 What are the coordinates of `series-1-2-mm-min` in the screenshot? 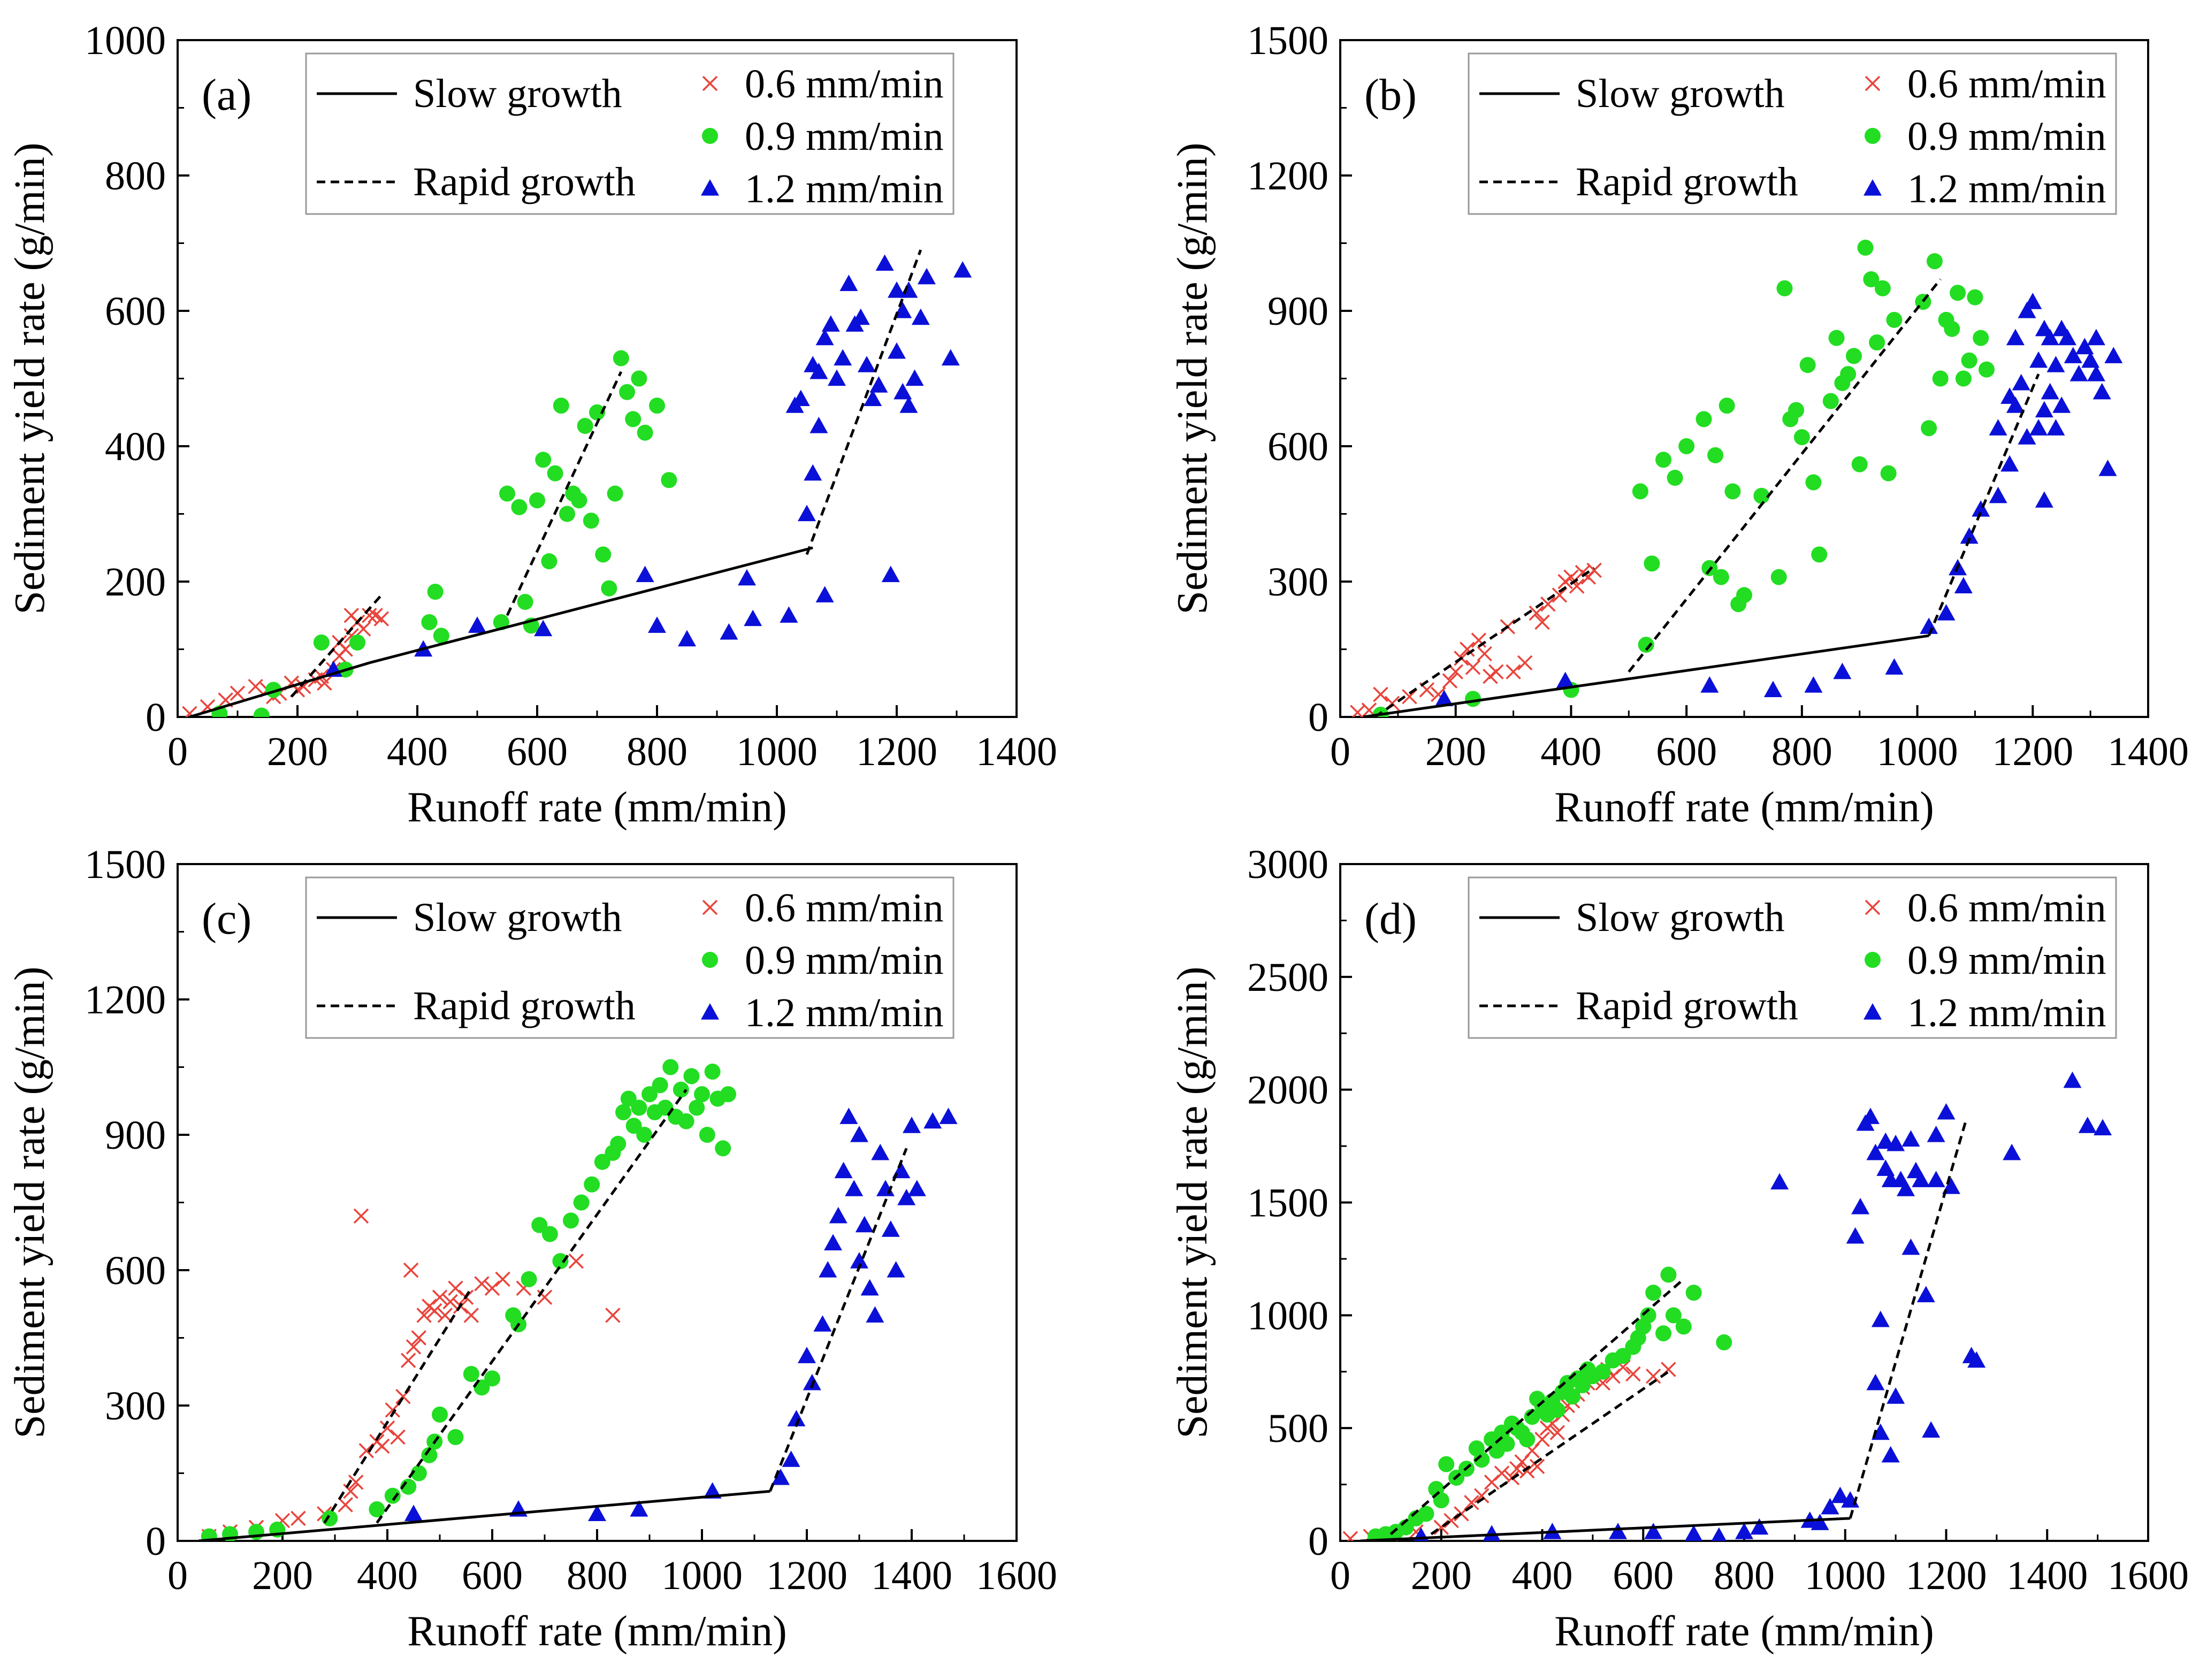 It's located at (1779, 499).